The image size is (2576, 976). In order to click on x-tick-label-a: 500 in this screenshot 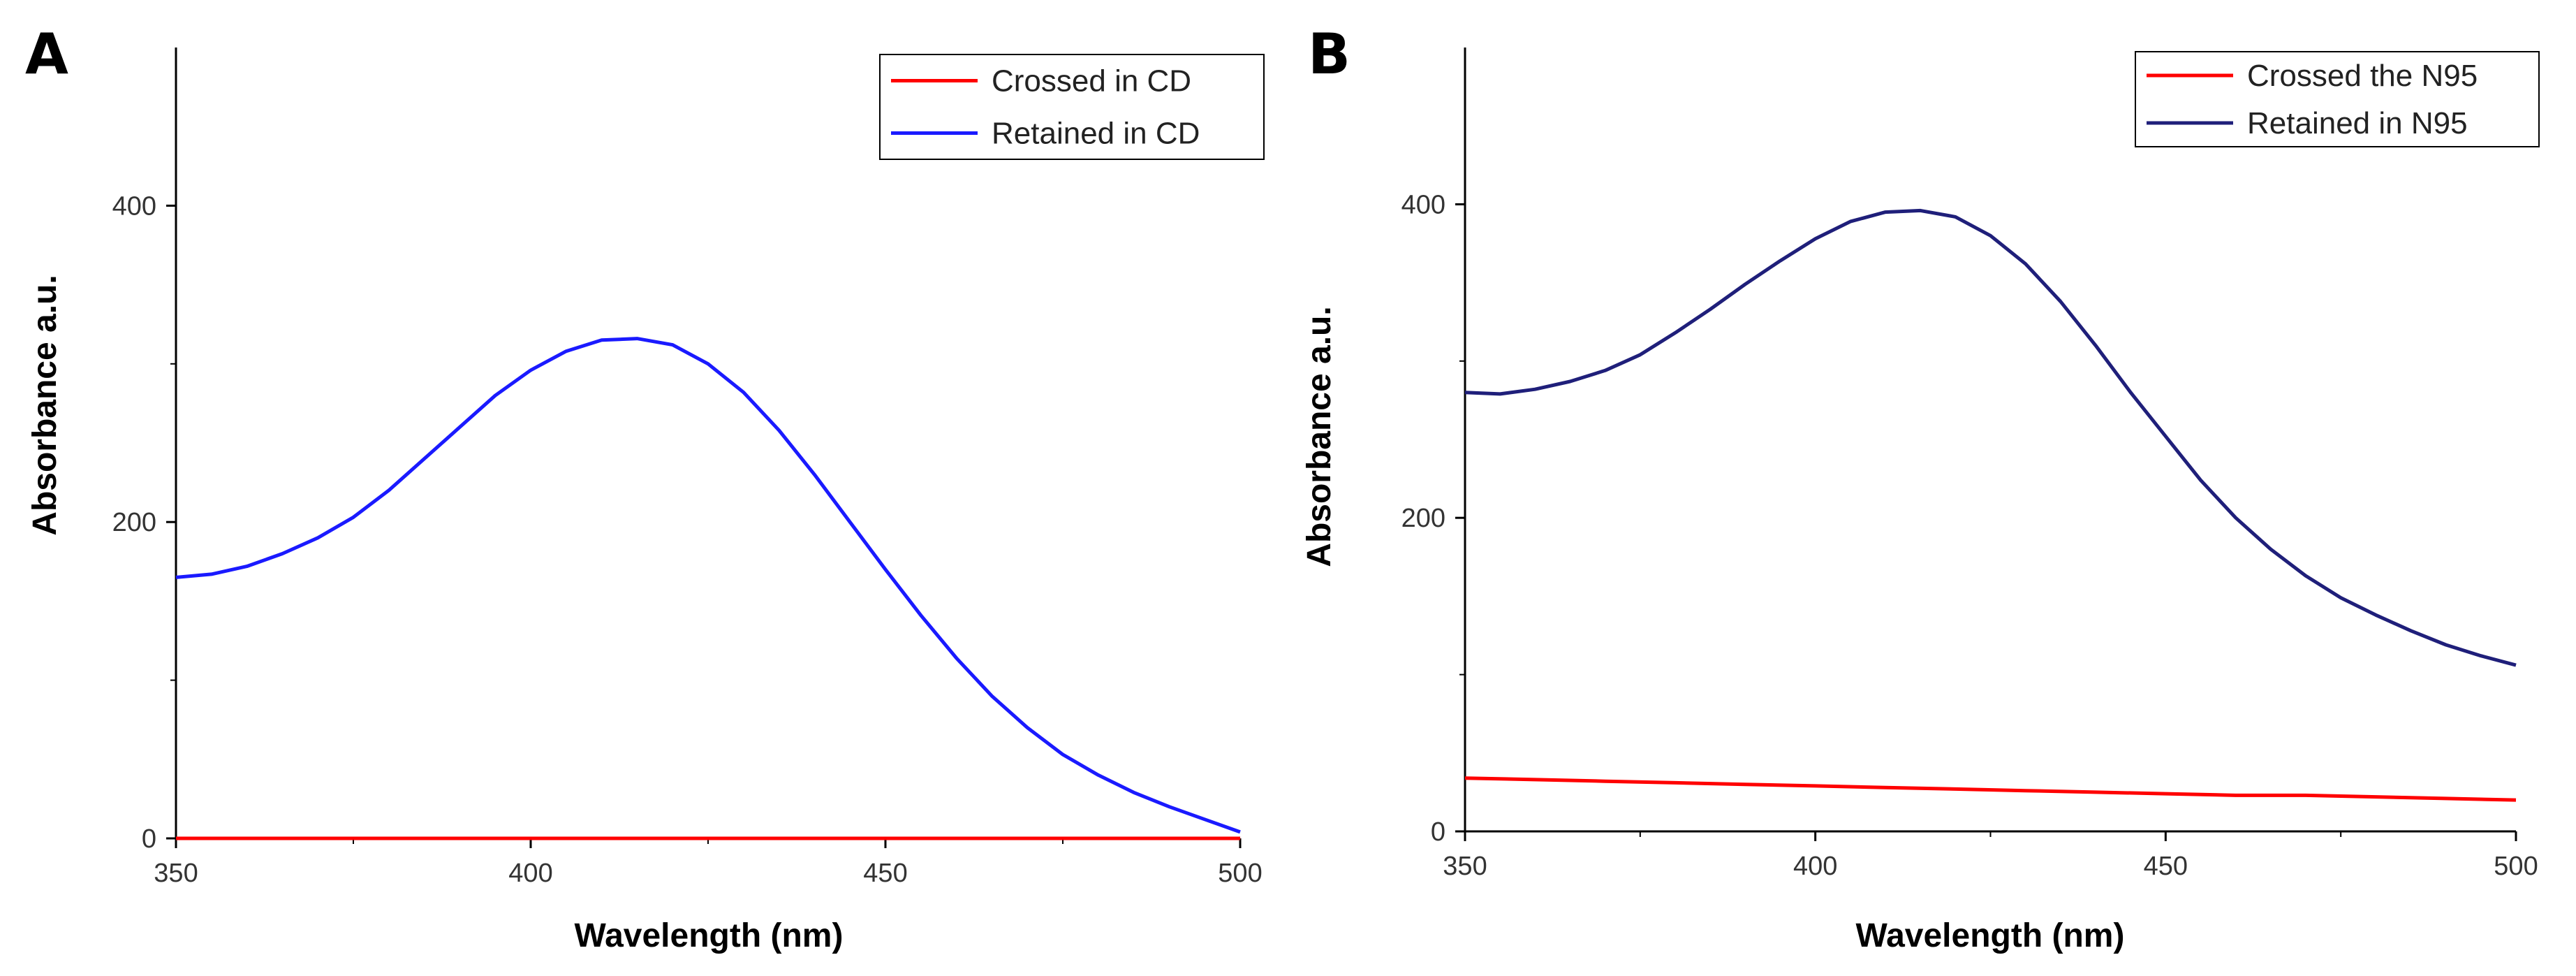, I will do `click(1240, 874)`.